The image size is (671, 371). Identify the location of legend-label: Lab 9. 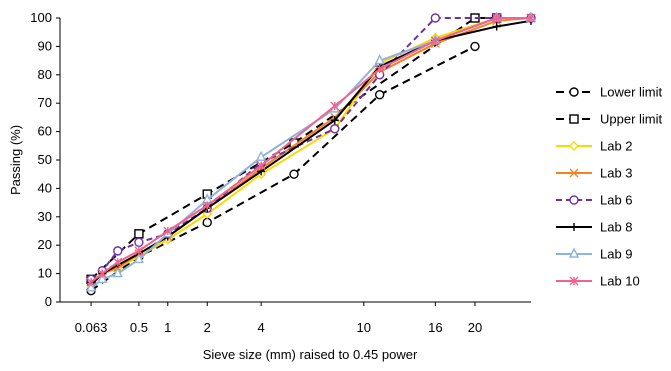
(616, 254).